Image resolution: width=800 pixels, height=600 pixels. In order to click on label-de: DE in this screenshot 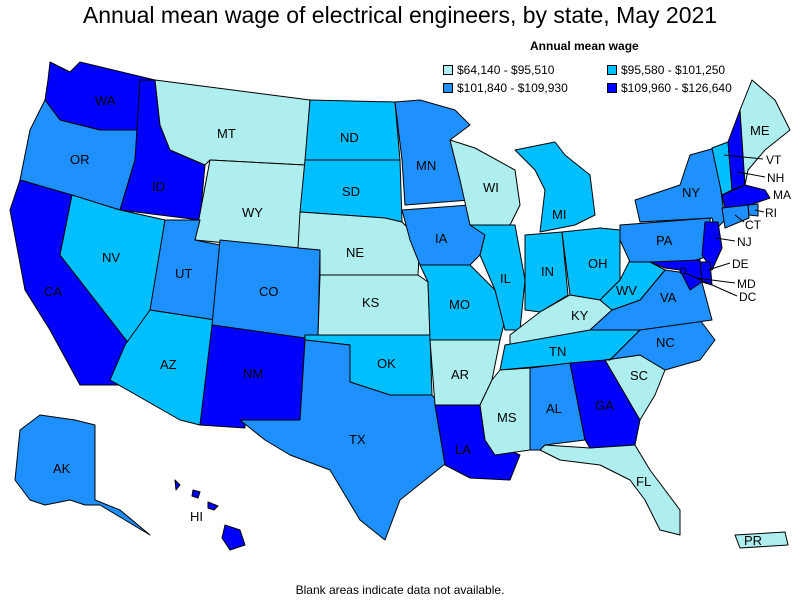, I will do `click(740, 264)`.